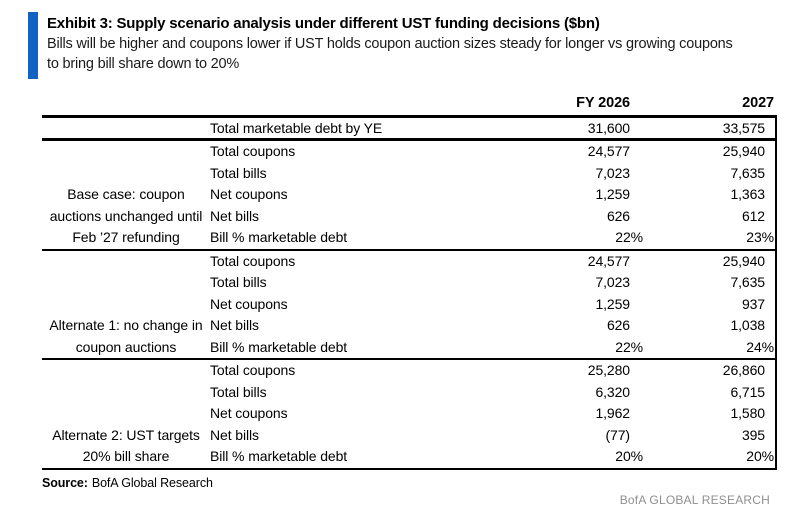  Describe the element at coordinates (612, 391) in the screenshot. I see `value-cell-fy2026: 6,320` at that location.